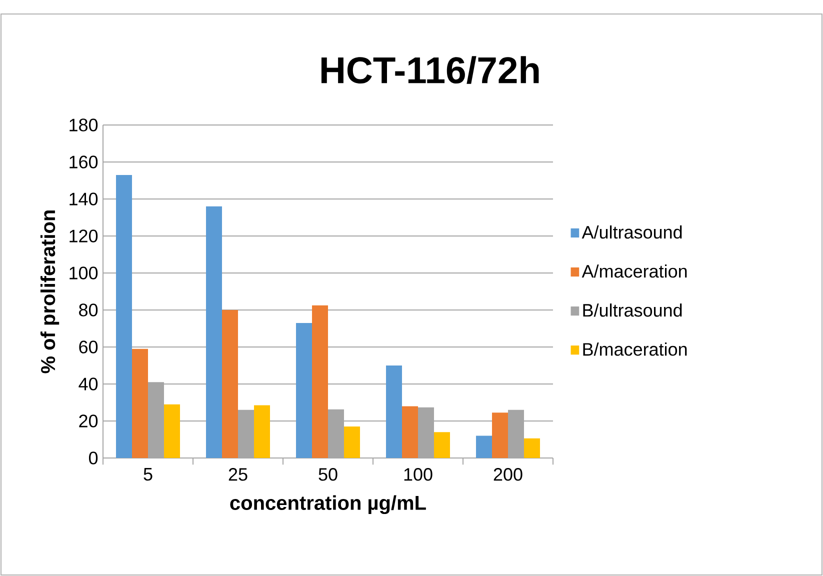 The width and height of the screenshot is (823, 576). What do you see at coordinates (148, 474) in the screenshot?
I see `x-tick-label: 5` at bounding box center [148, 474].